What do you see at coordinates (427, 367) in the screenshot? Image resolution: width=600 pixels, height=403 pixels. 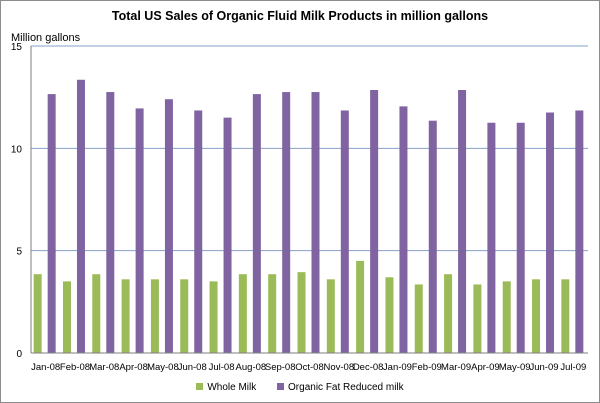 I see `x-tick-label-feb-09: Feb-09` at bounding box center [427, 367].